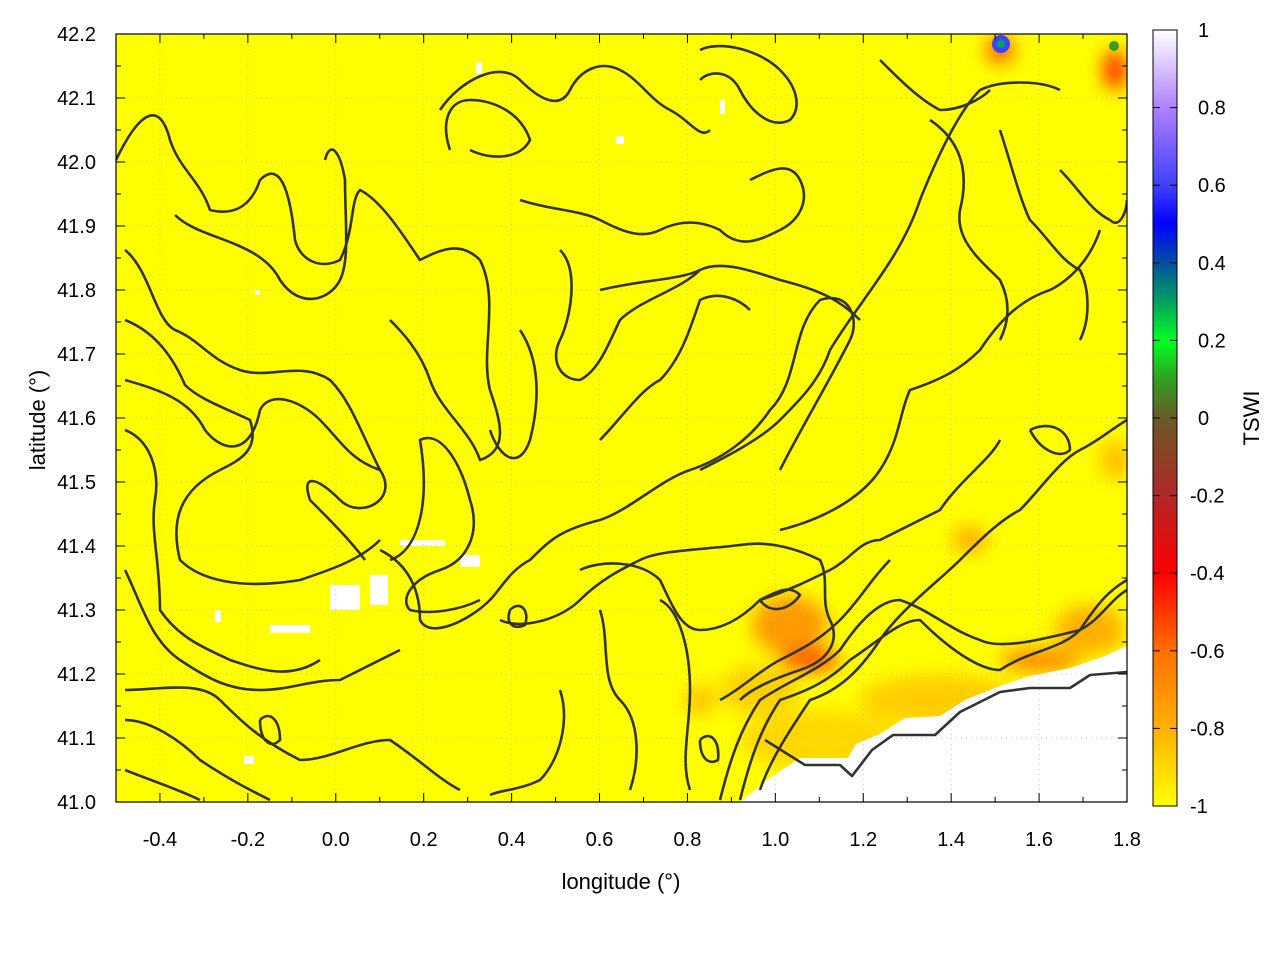 The height and width of the screenshot is (960, 1280). I want to click on colorbar-axis: 1 0.8 0.6 0.4 0.2 0 -0.2 -0.4 -0.6 -0.8 -1, so click(1189, 419).